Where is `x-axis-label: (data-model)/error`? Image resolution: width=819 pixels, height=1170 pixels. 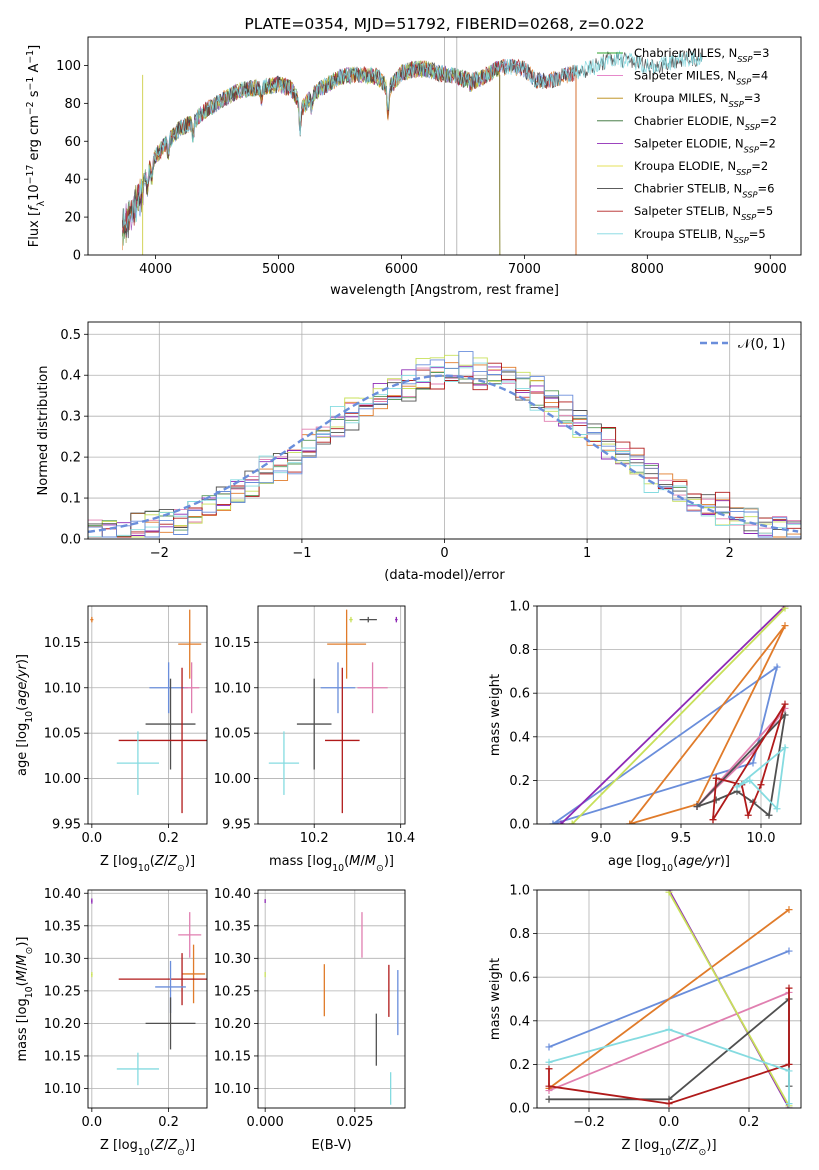 x-axis-label: (data-model)/error is located at coordinates (444, 575).